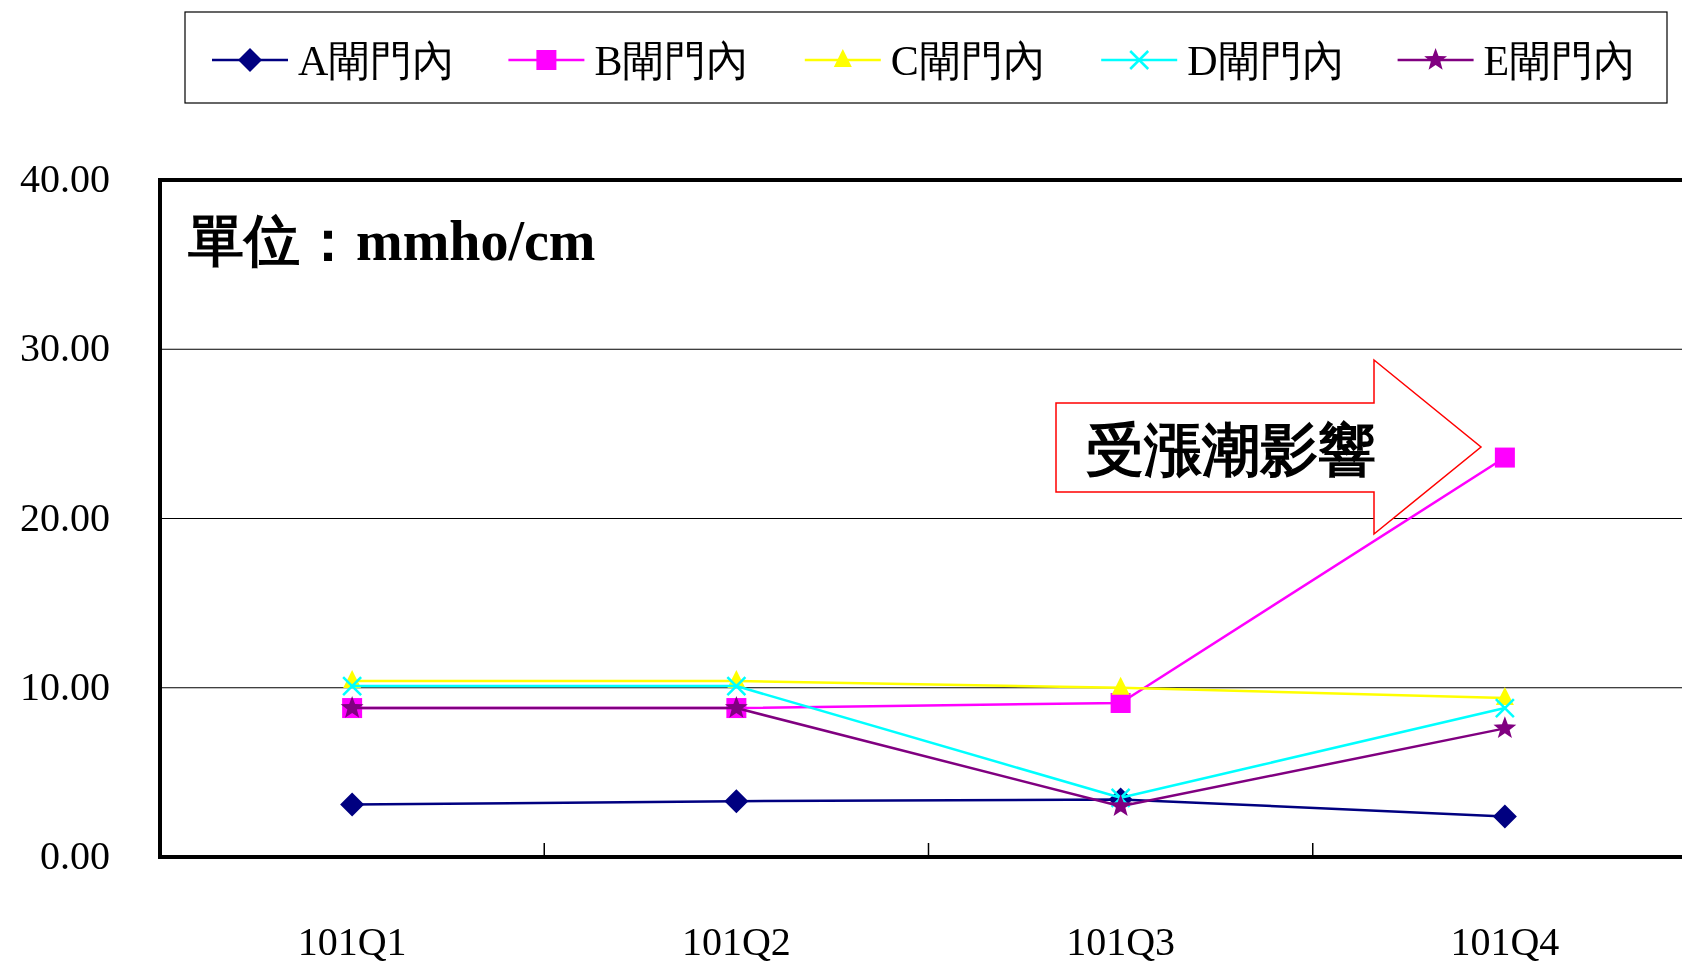 The width and height of the screenshot is (1682, 964). I want to click on y-tick-label: 30.00, so click(65, 348).